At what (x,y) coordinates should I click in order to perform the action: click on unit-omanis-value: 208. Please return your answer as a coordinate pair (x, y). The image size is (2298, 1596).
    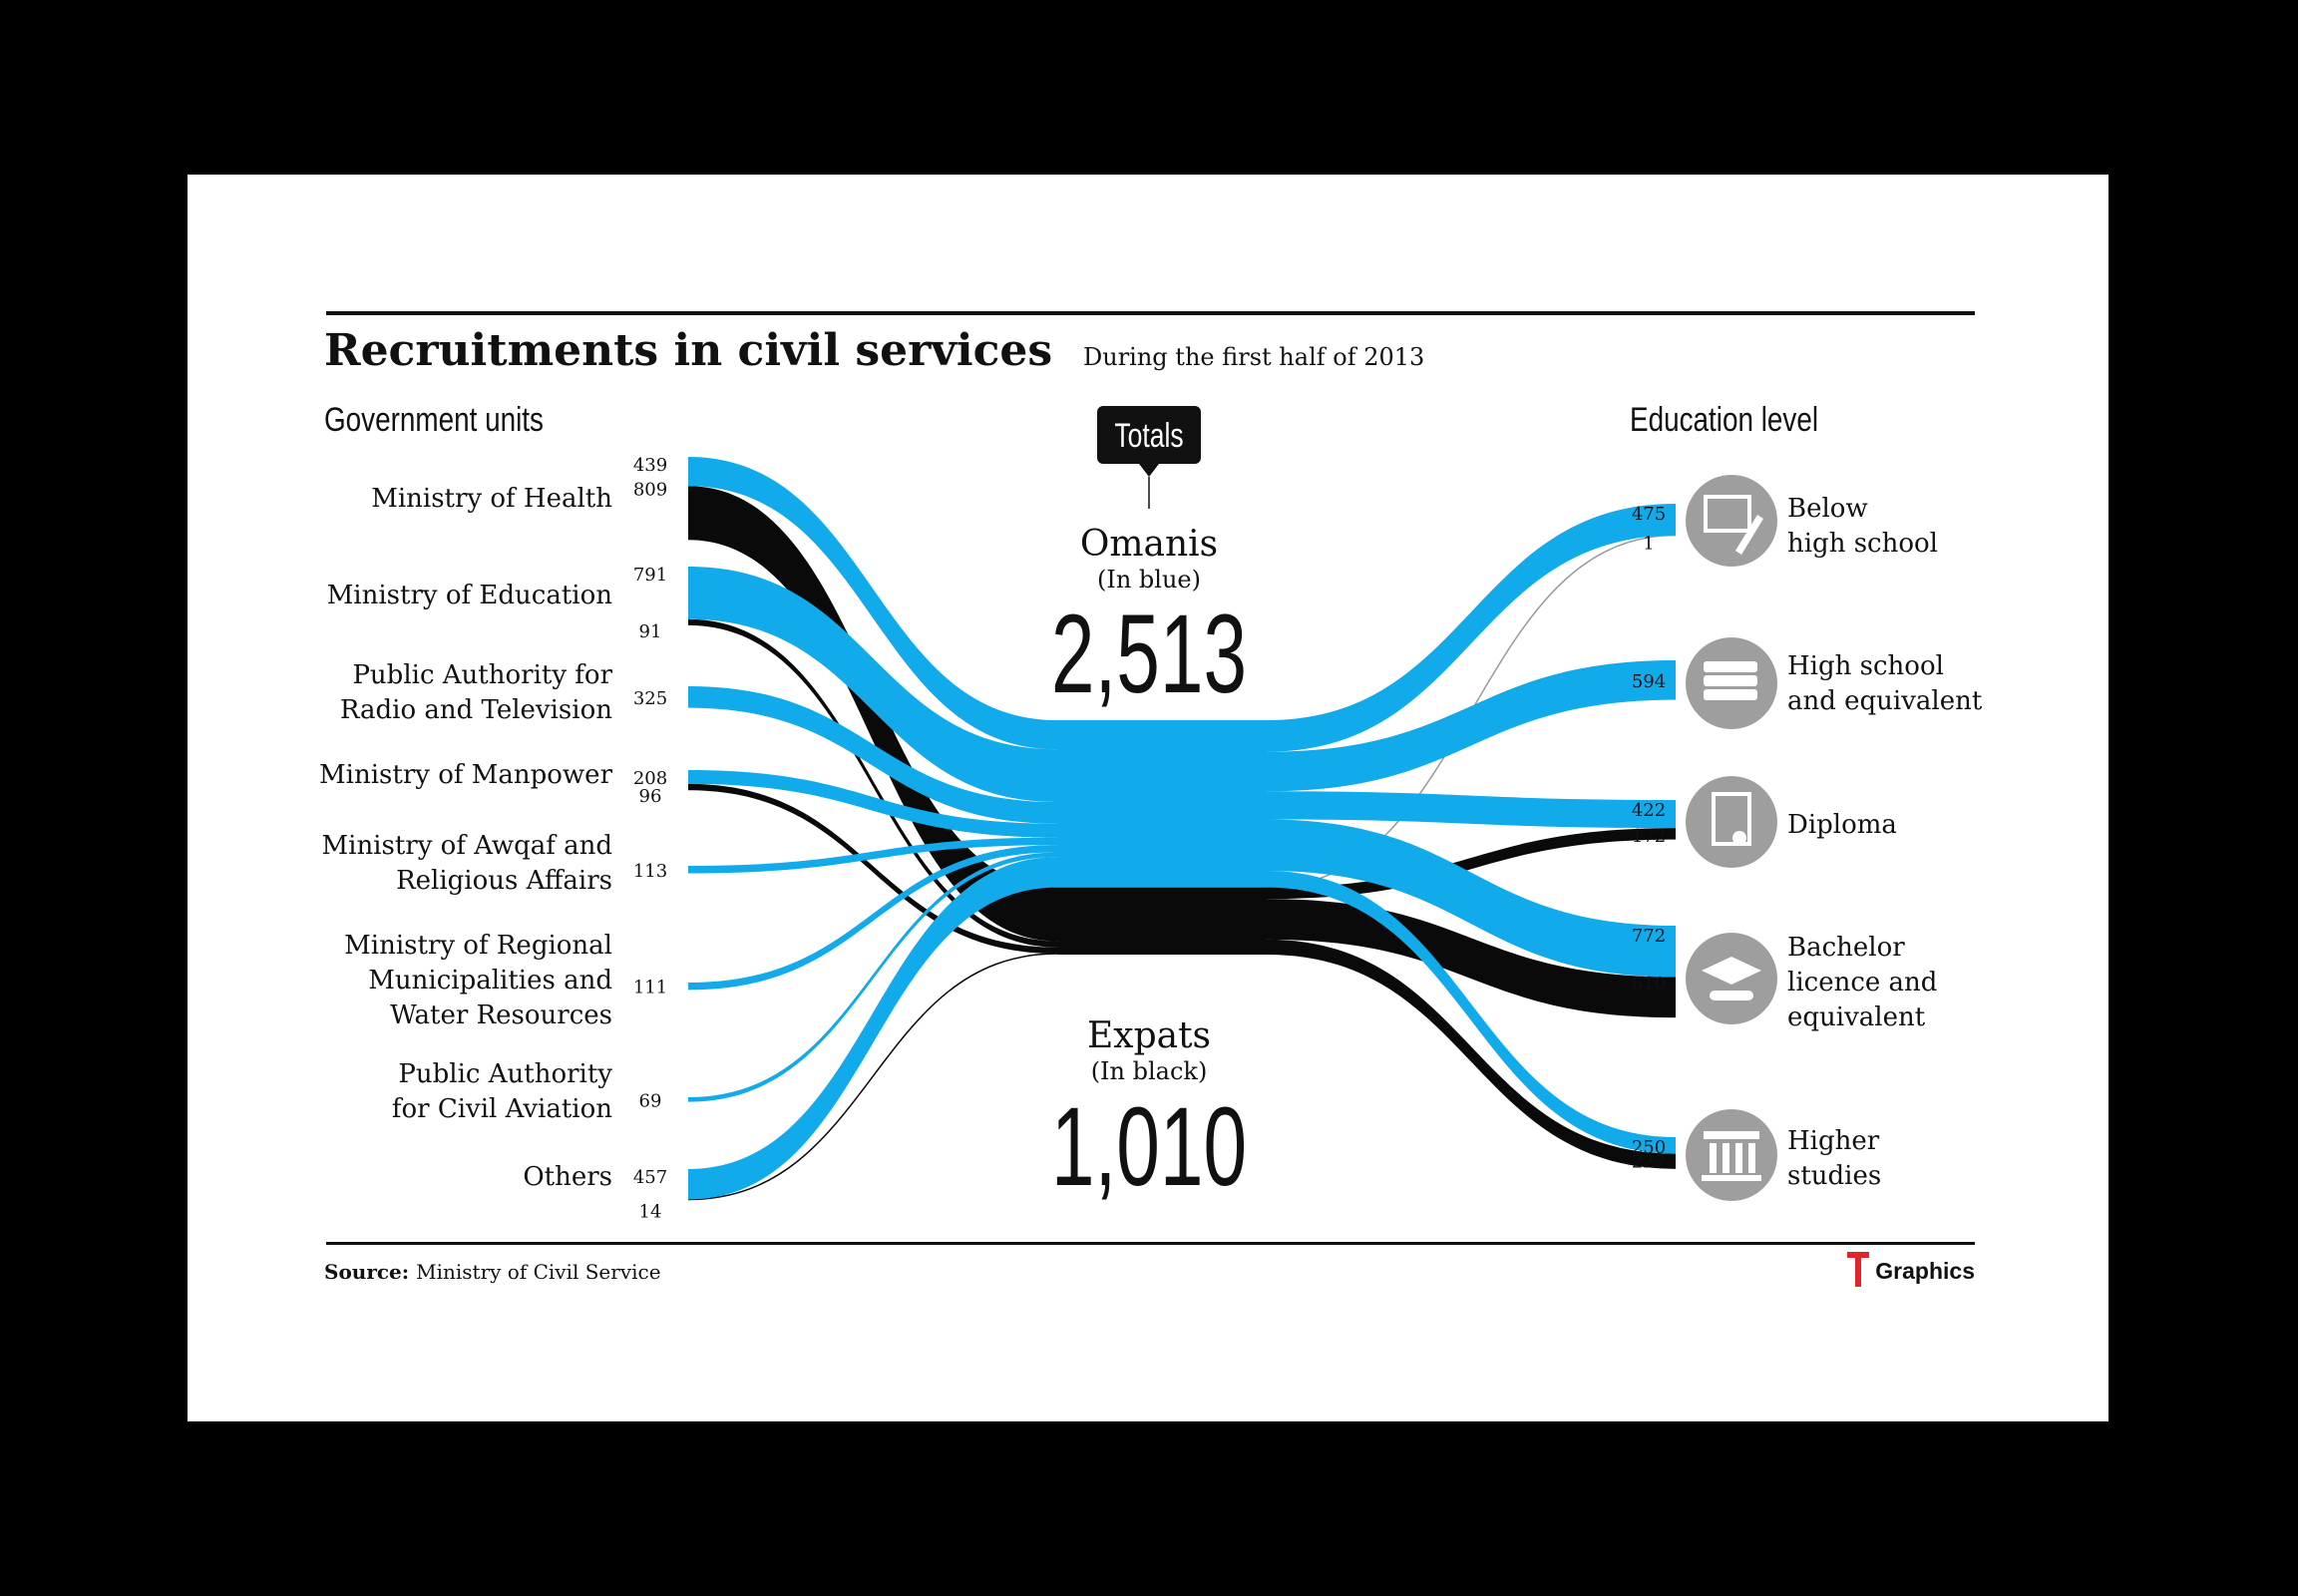
    Looking at the image, I should click on (650, 778).